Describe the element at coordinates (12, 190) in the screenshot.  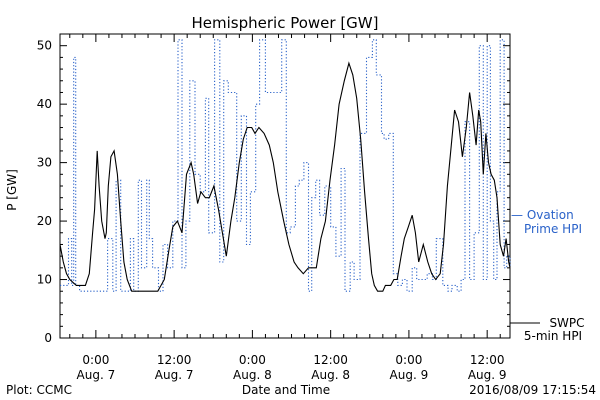
I see `y-axis-label: P [GW]` at that location.